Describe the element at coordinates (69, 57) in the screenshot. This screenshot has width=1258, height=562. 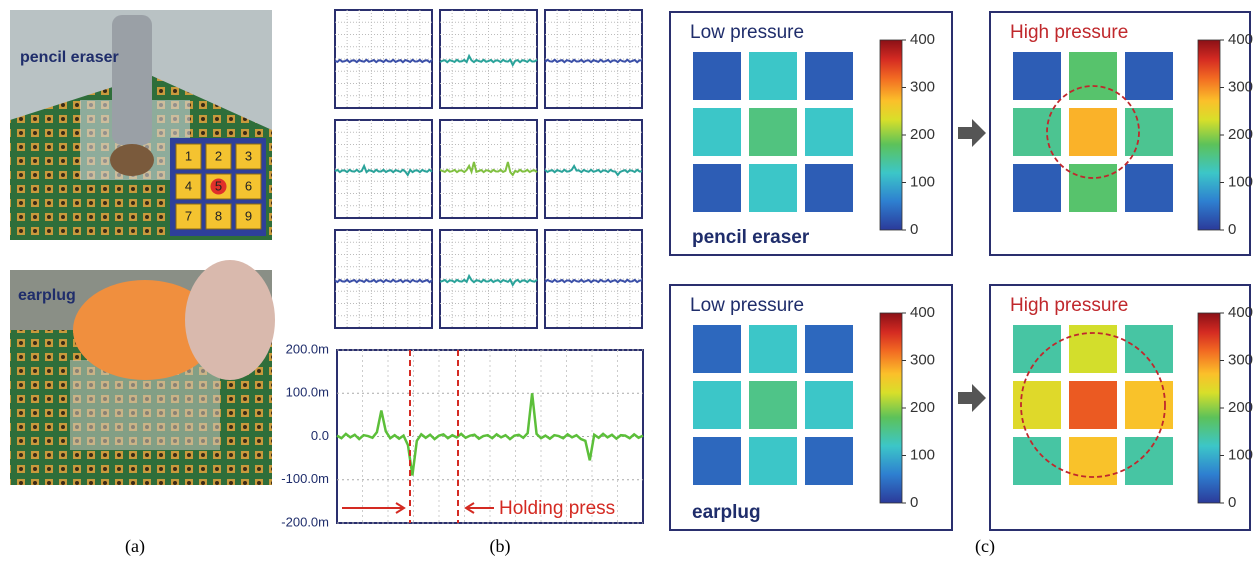
I see `photo-label: pencil eraser` at that location.